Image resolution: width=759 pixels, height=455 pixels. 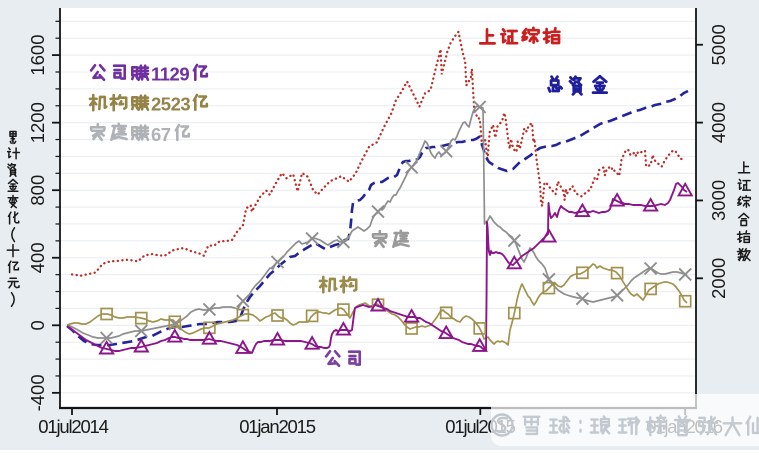 What do you see at coordinates (37, 190) in the screenshot?
I see `svg-text: 800` at bounding box center [37, 190].